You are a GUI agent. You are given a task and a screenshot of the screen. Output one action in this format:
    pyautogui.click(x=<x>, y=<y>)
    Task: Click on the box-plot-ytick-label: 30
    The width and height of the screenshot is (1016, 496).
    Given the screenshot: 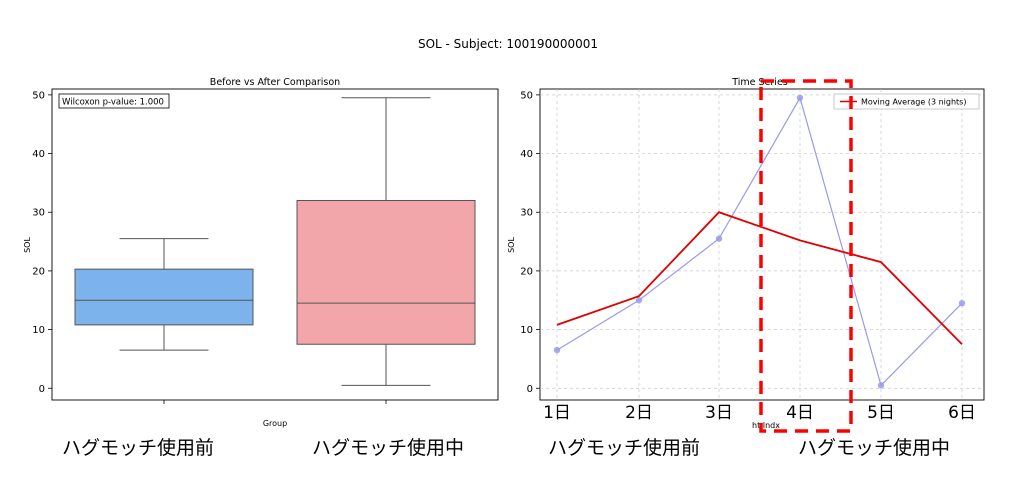 What is the action you would take?
    pyautogui.click(x=38, y=213)
    